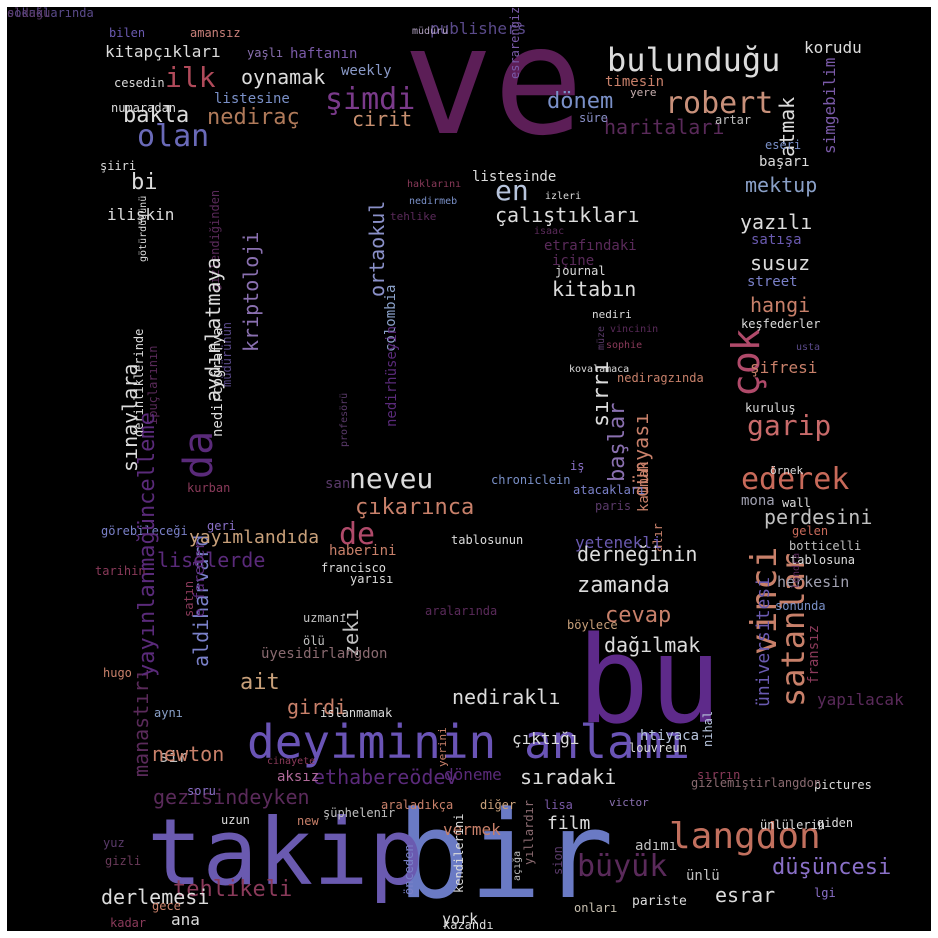 The height and width of the screenshot is (938, 938). I want to click on cloud-word: araladıkça, so click(417, 805).